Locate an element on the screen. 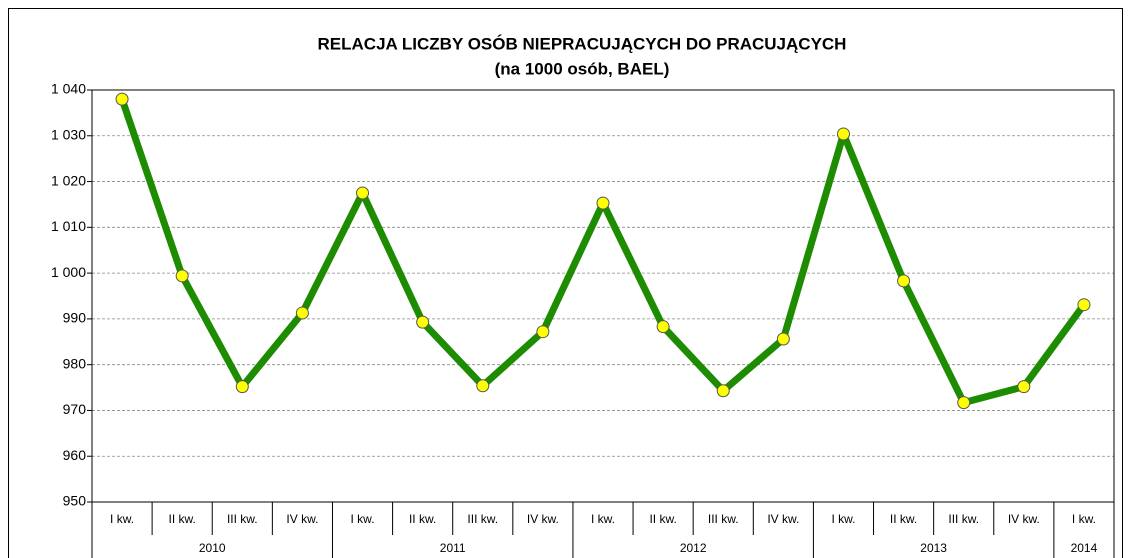  year-label: 2012 is located at coordinates (693, 548).